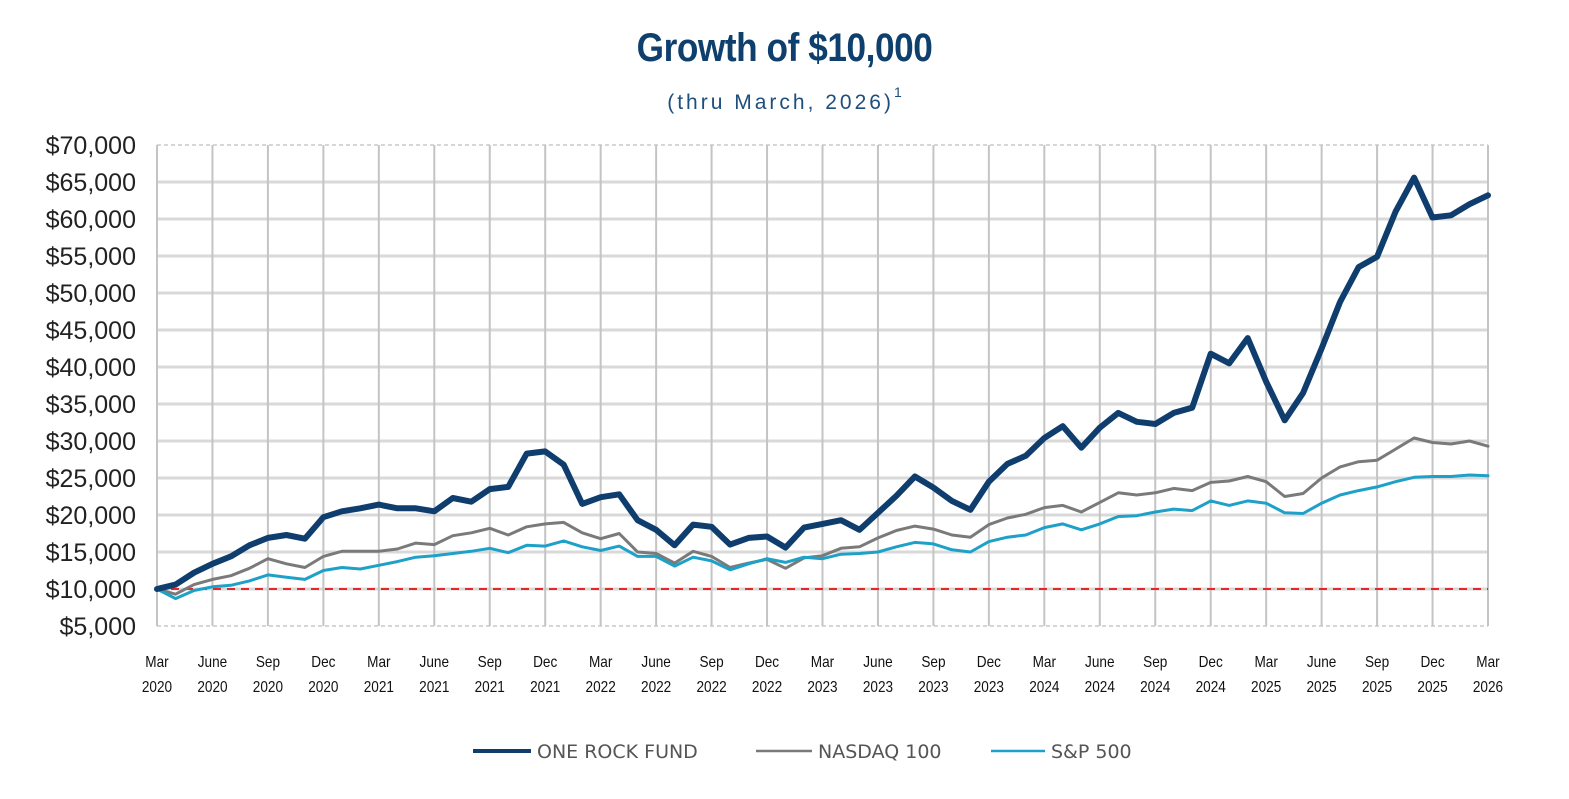  Describe the element at coordinates (91, 590) in the screenshot. I see `y-tick-label: $10,000` at that location.